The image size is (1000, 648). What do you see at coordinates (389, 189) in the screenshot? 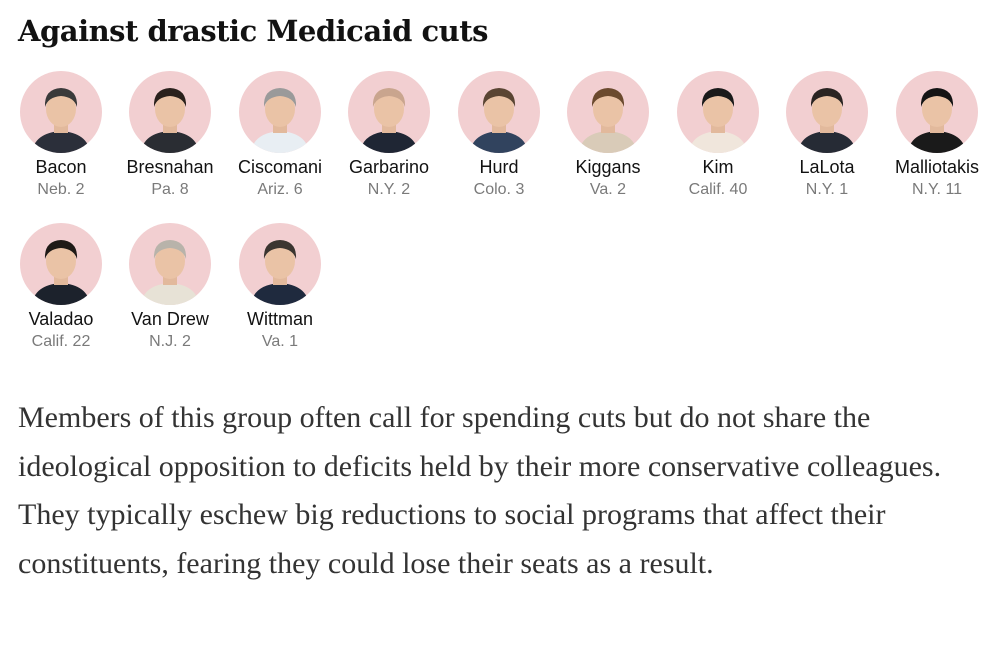
I see `member-district: N.Y. 2` at bounding box center [389, 189].